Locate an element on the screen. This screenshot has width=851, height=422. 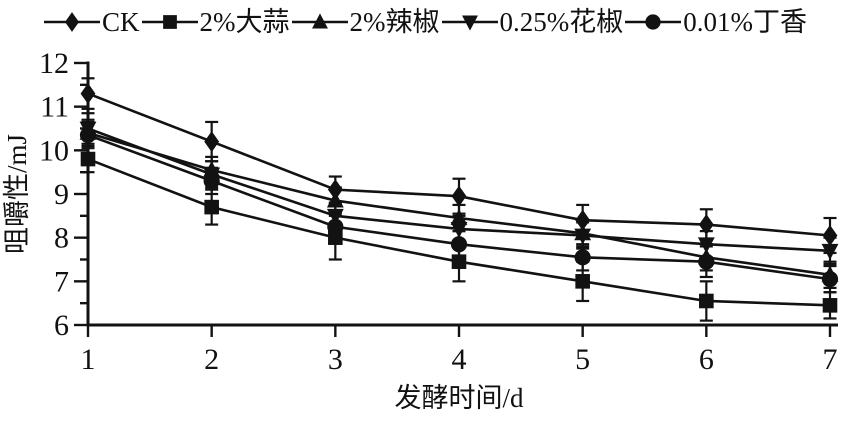
legend-label: 2%辣椒 is located at coordinates (394, 21).